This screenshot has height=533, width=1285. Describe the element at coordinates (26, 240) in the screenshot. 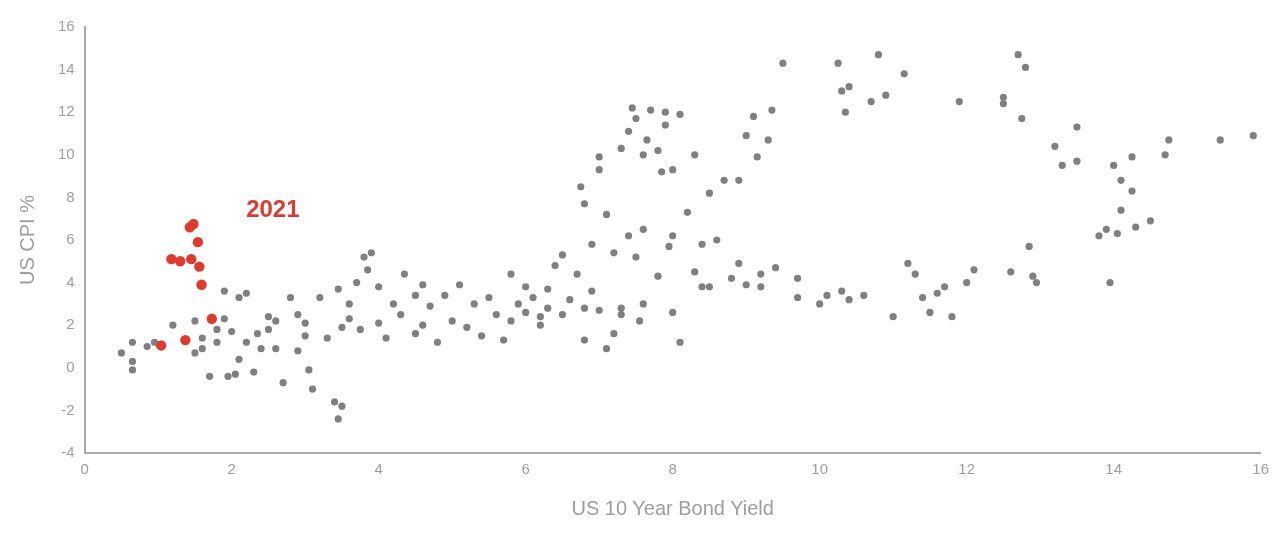

I see `y-axis-title: US CPI %` at that location.